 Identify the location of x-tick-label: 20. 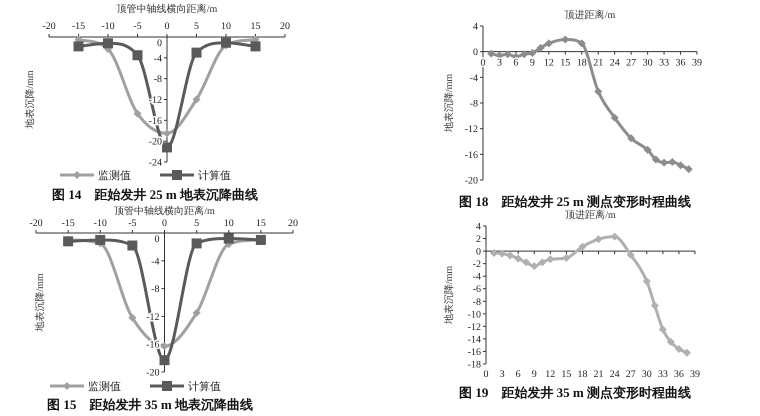
(285, 26).